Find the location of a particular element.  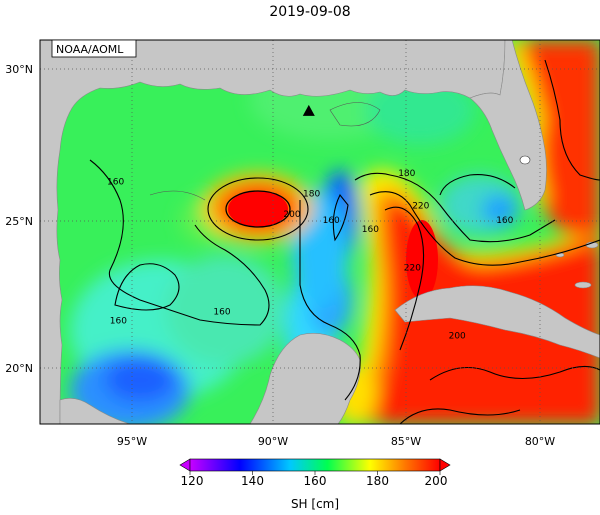

lat-label-25n: 25°N is located at coordinates (19, 221).